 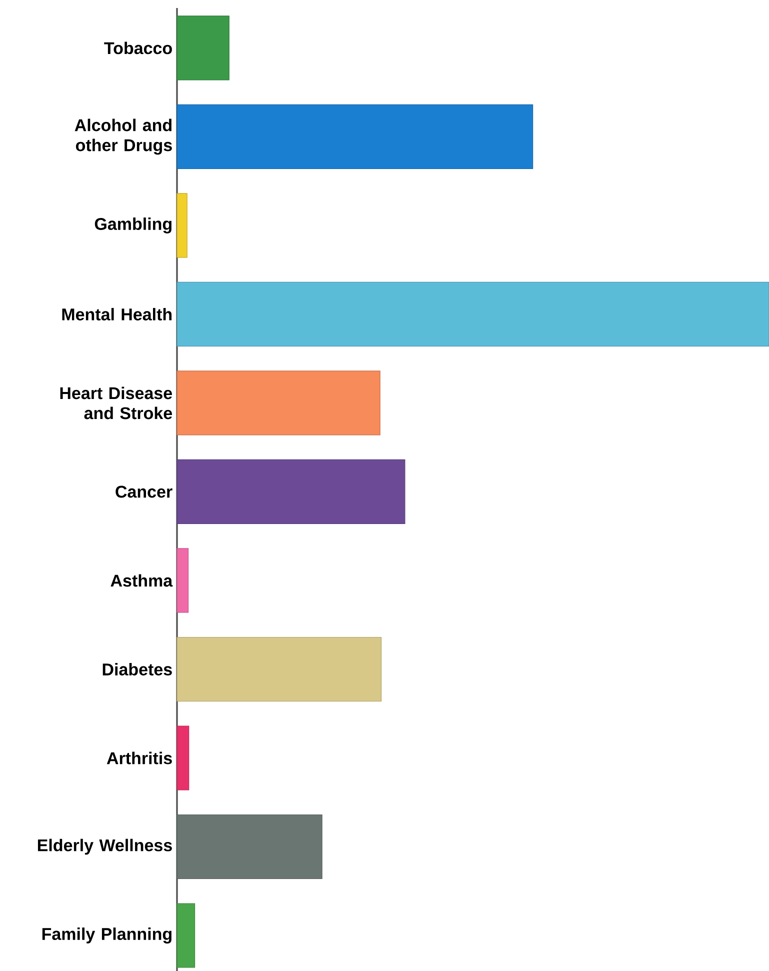 What do you see at coordinates (137, 669) in the screenshot?
I see `y-tick-label: Diabetes` at bounding box center [137, 669].